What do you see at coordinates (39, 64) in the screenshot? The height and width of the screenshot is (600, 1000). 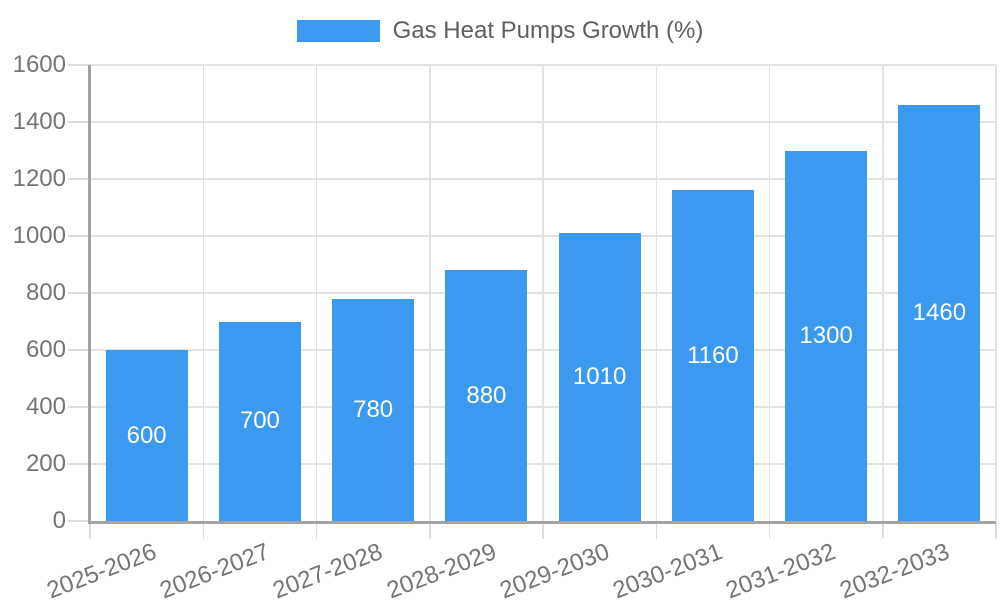 I see `y-tick-label: 1600` at bounding box center [39, 64].